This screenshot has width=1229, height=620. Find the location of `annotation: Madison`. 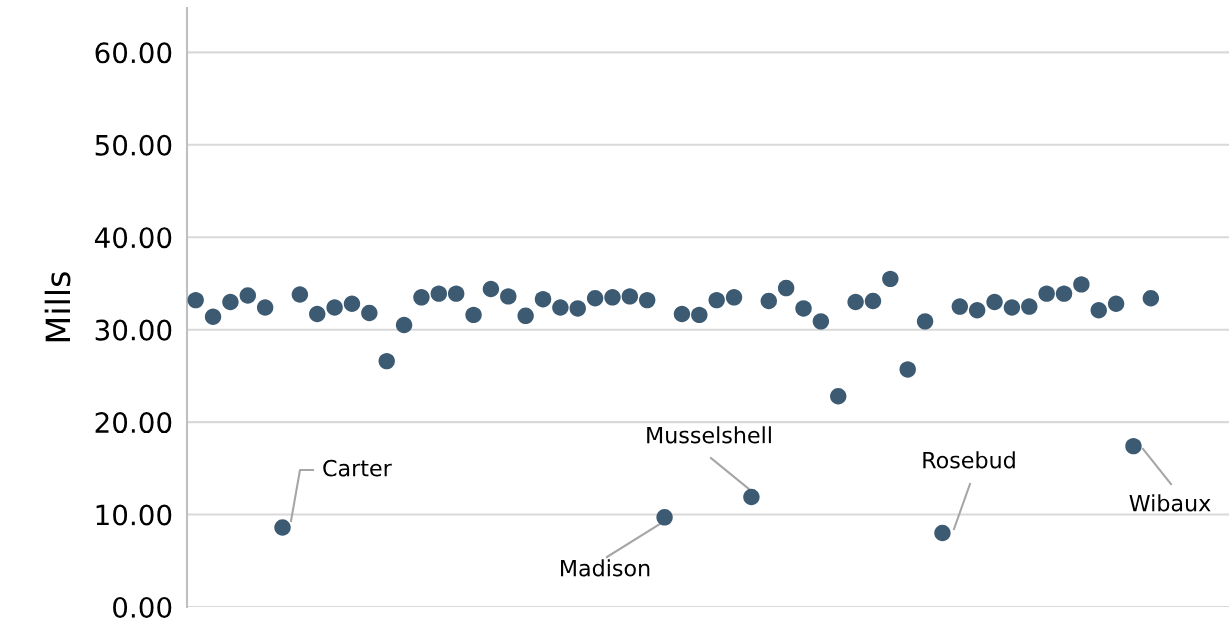

annotation: Madison is located at coordinates (605, 568).